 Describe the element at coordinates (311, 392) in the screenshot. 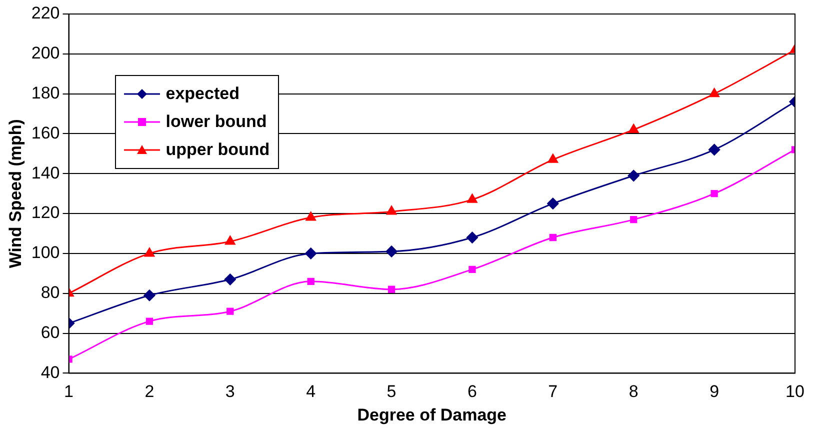

I see `x-tick-label: 4` at that location.